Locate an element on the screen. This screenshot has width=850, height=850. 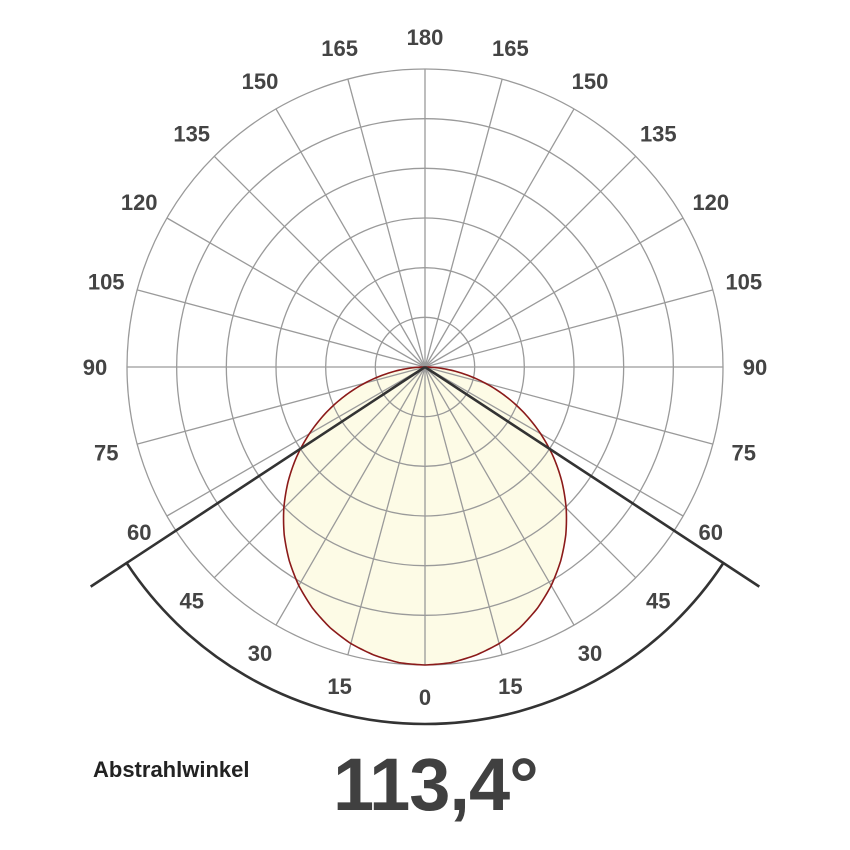
angle-label: 0 is located at coordinates (425, 697).